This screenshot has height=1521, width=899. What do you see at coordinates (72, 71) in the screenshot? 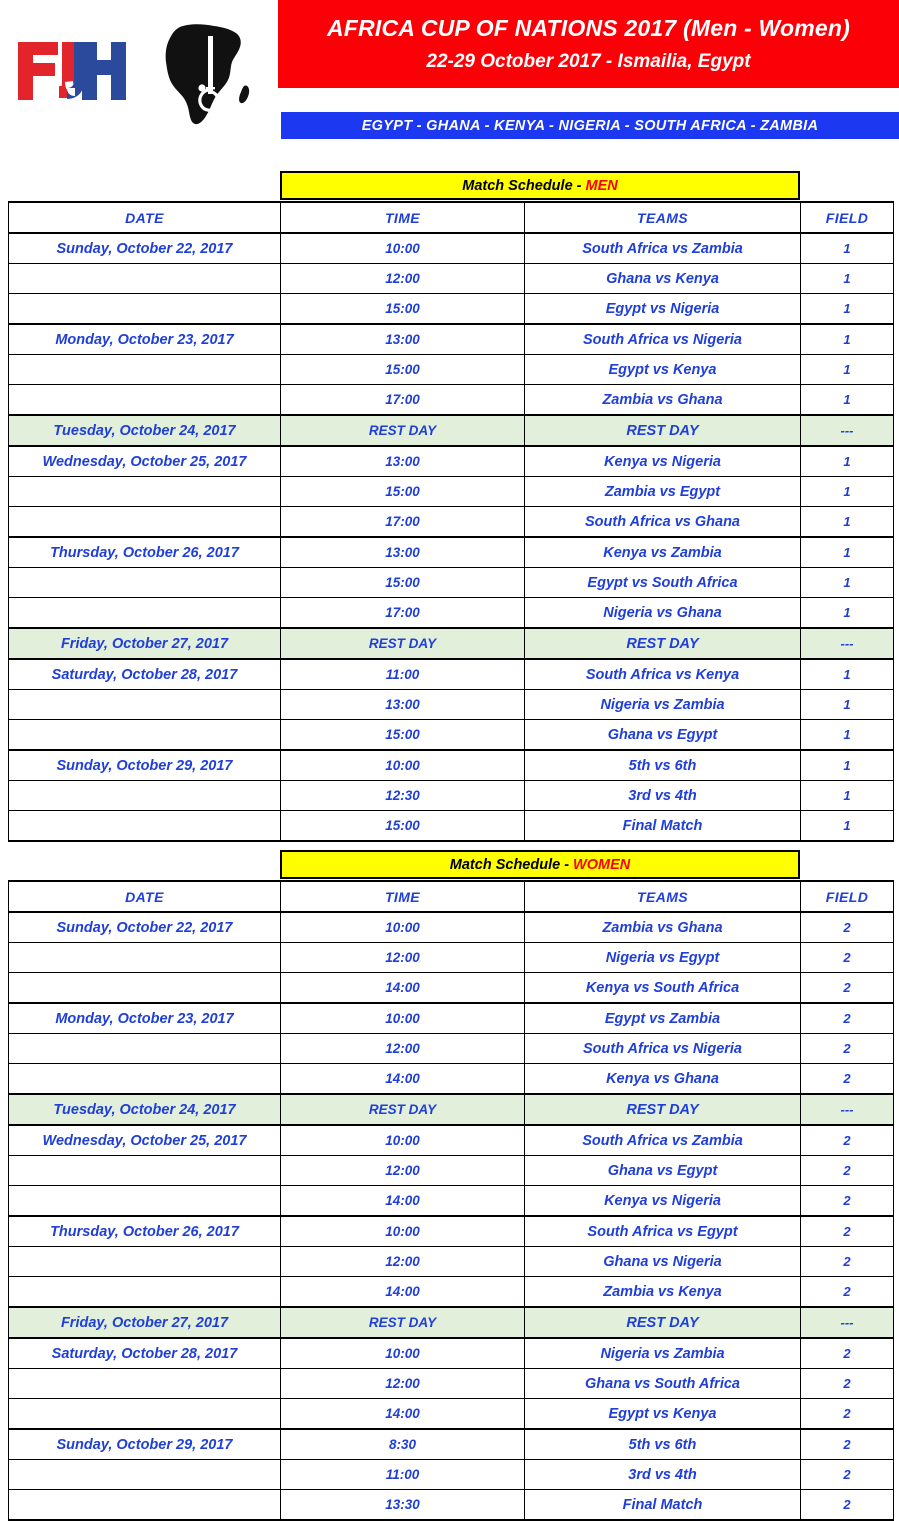
I see `fih-logo` at bounding box center [72, 71].